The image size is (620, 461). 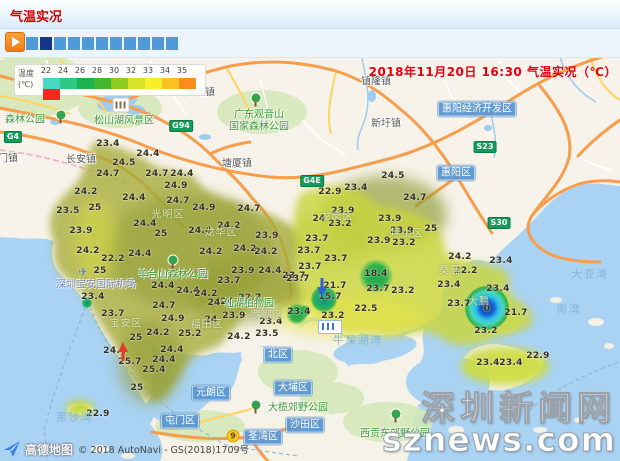 What do you see at coordinates (249, 304) in the screenshot?
I see `park-label: 仙湖植物园` at bounding box center [249, 304].